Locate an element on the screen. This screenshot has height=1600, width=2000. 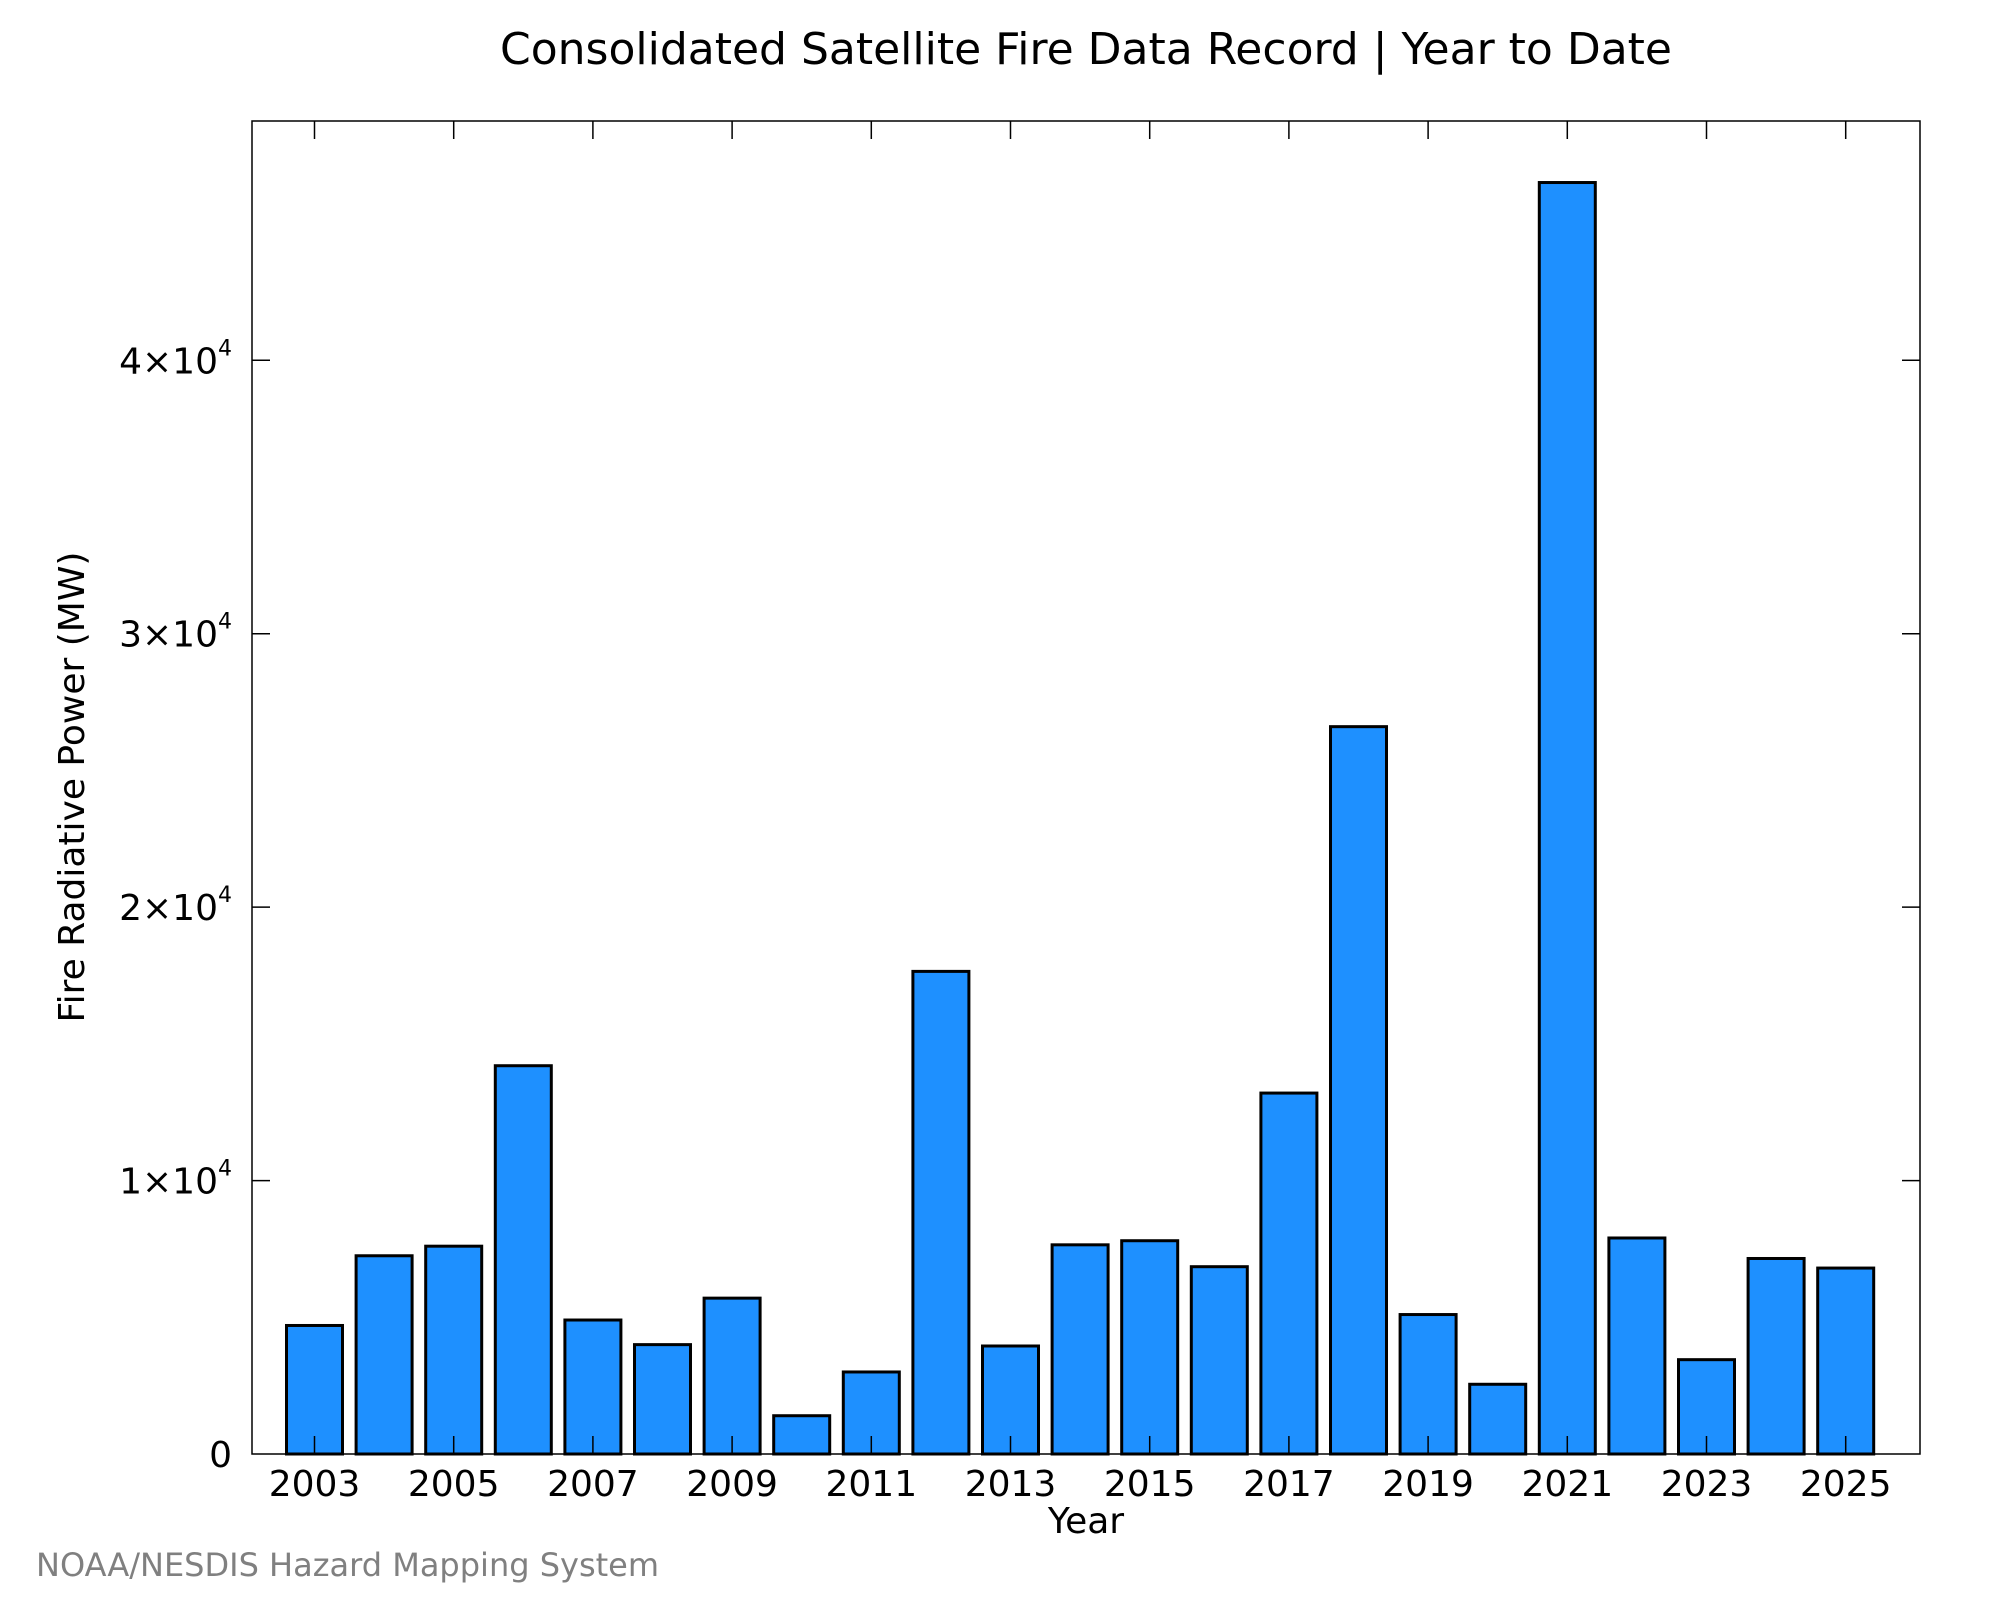
y-axis-label: Fire Radiative Power (MW) is located at coordinates (72, 787).